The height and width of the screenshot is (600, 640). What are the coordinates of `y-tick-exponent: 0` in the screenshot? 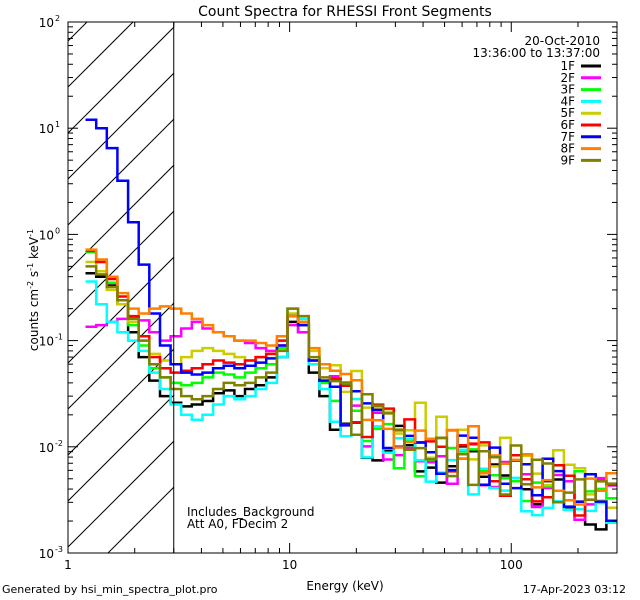 It's located at (57, 230).